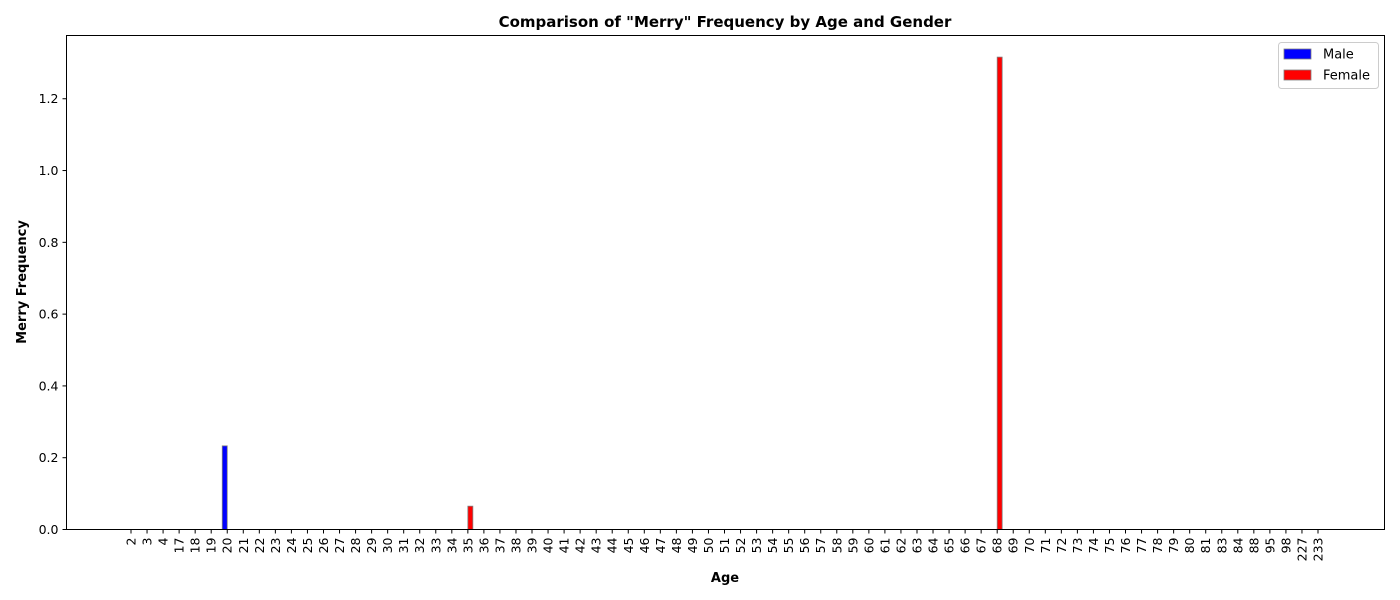 This screenshot has width=1400, height=600. I want to click on x-tick-label: 33, so click(435, 546).